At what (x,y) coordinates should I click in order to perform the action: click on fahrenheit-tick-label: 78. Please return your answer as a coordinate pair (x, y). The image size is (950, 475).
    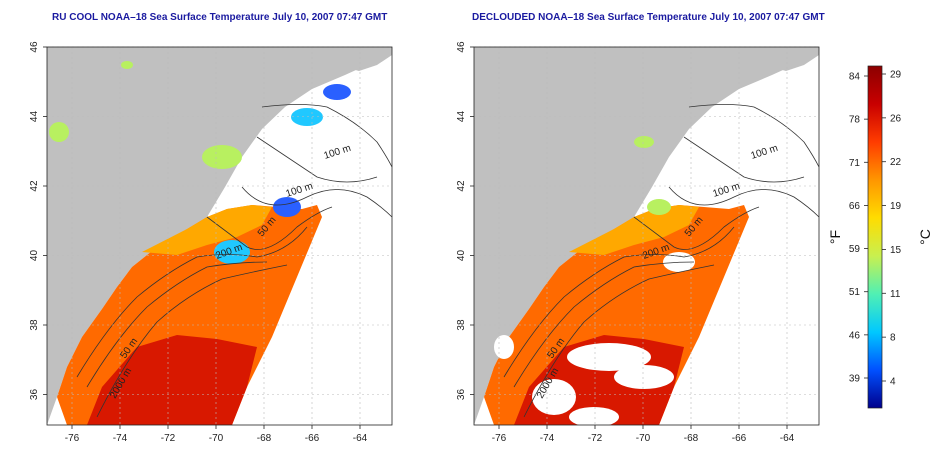
    Looking at the image, I should click on (855, 120).